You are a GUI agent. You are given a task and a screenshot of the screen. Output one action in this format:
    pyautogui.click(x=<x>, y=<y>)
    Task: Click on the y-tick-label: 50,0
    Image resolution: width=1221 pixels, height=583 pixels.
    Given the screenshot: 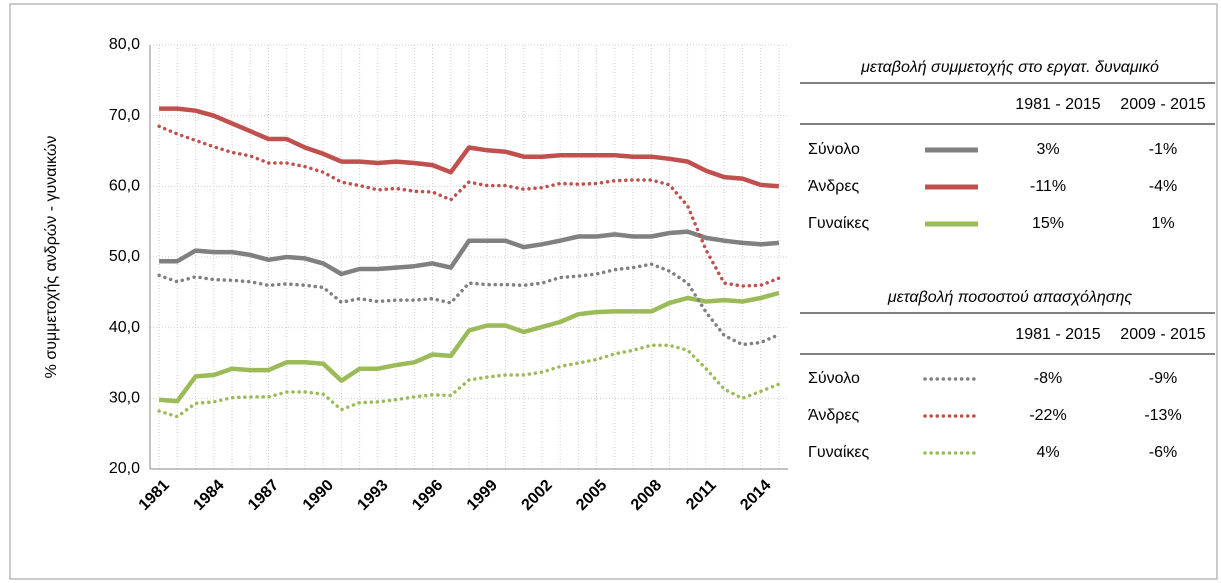 What is the action you would take?
    pyautogui.click(x=124, y=256)
    